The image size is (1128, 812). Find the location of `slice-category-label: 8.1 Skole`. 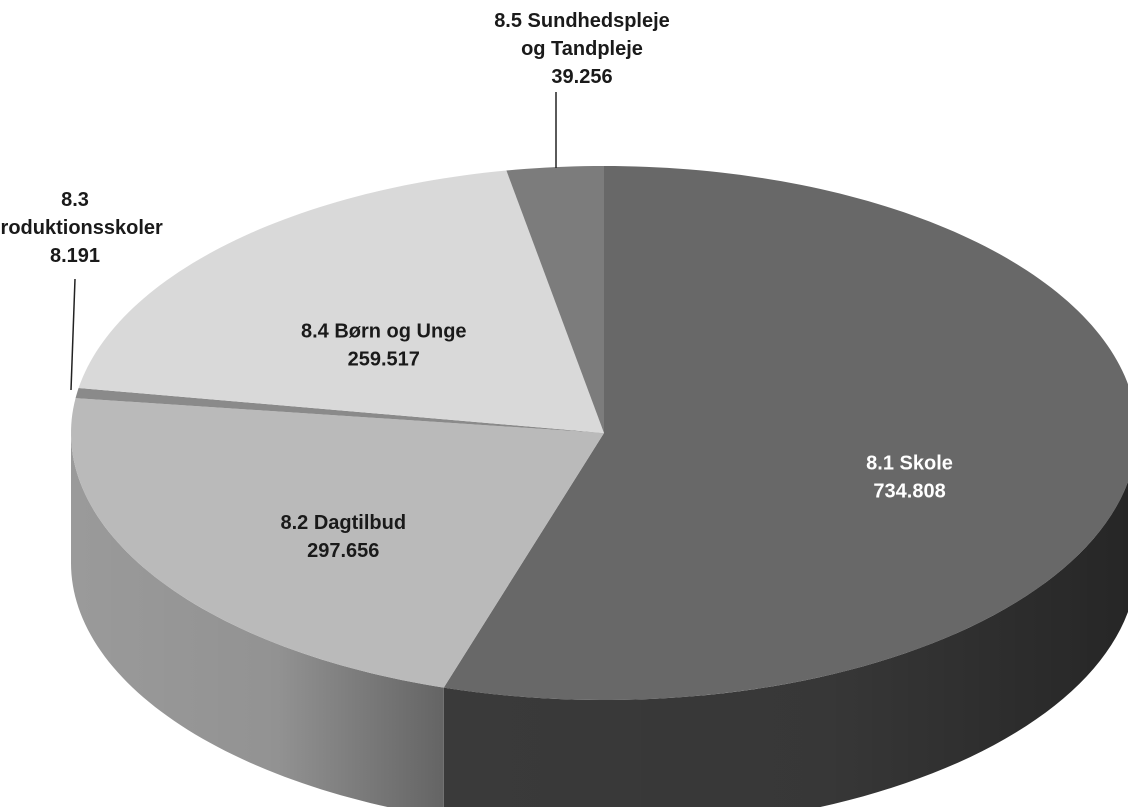

slice-category-label: 8.1 Skole is located at coordinates (909, 464).